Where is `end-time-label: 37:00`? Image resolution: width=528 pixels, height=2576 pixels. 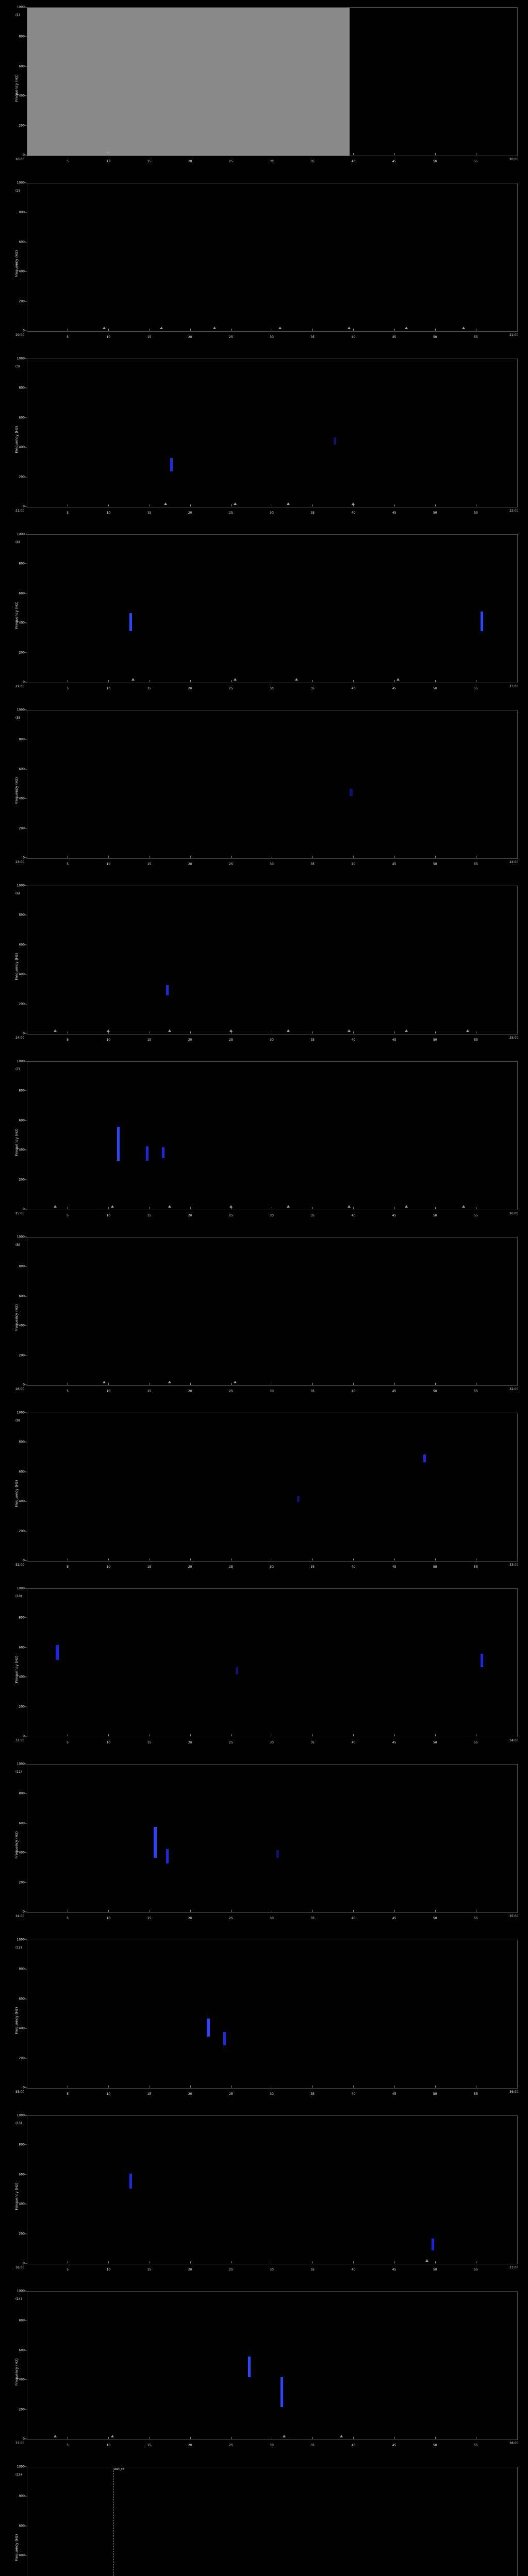 end-time-label: 37:00 is located at coordinates (514, 2267).